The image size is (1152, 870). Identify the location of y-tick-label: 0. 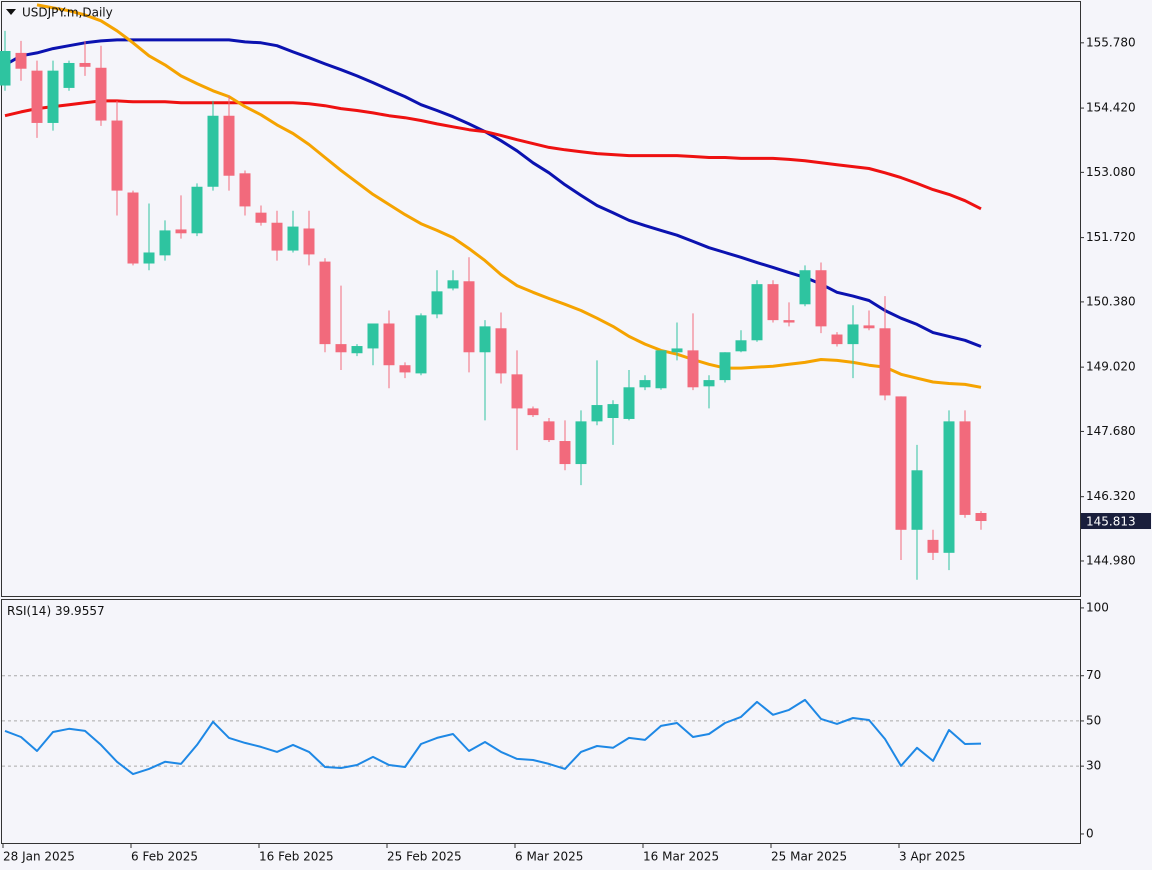
(1090, 833).